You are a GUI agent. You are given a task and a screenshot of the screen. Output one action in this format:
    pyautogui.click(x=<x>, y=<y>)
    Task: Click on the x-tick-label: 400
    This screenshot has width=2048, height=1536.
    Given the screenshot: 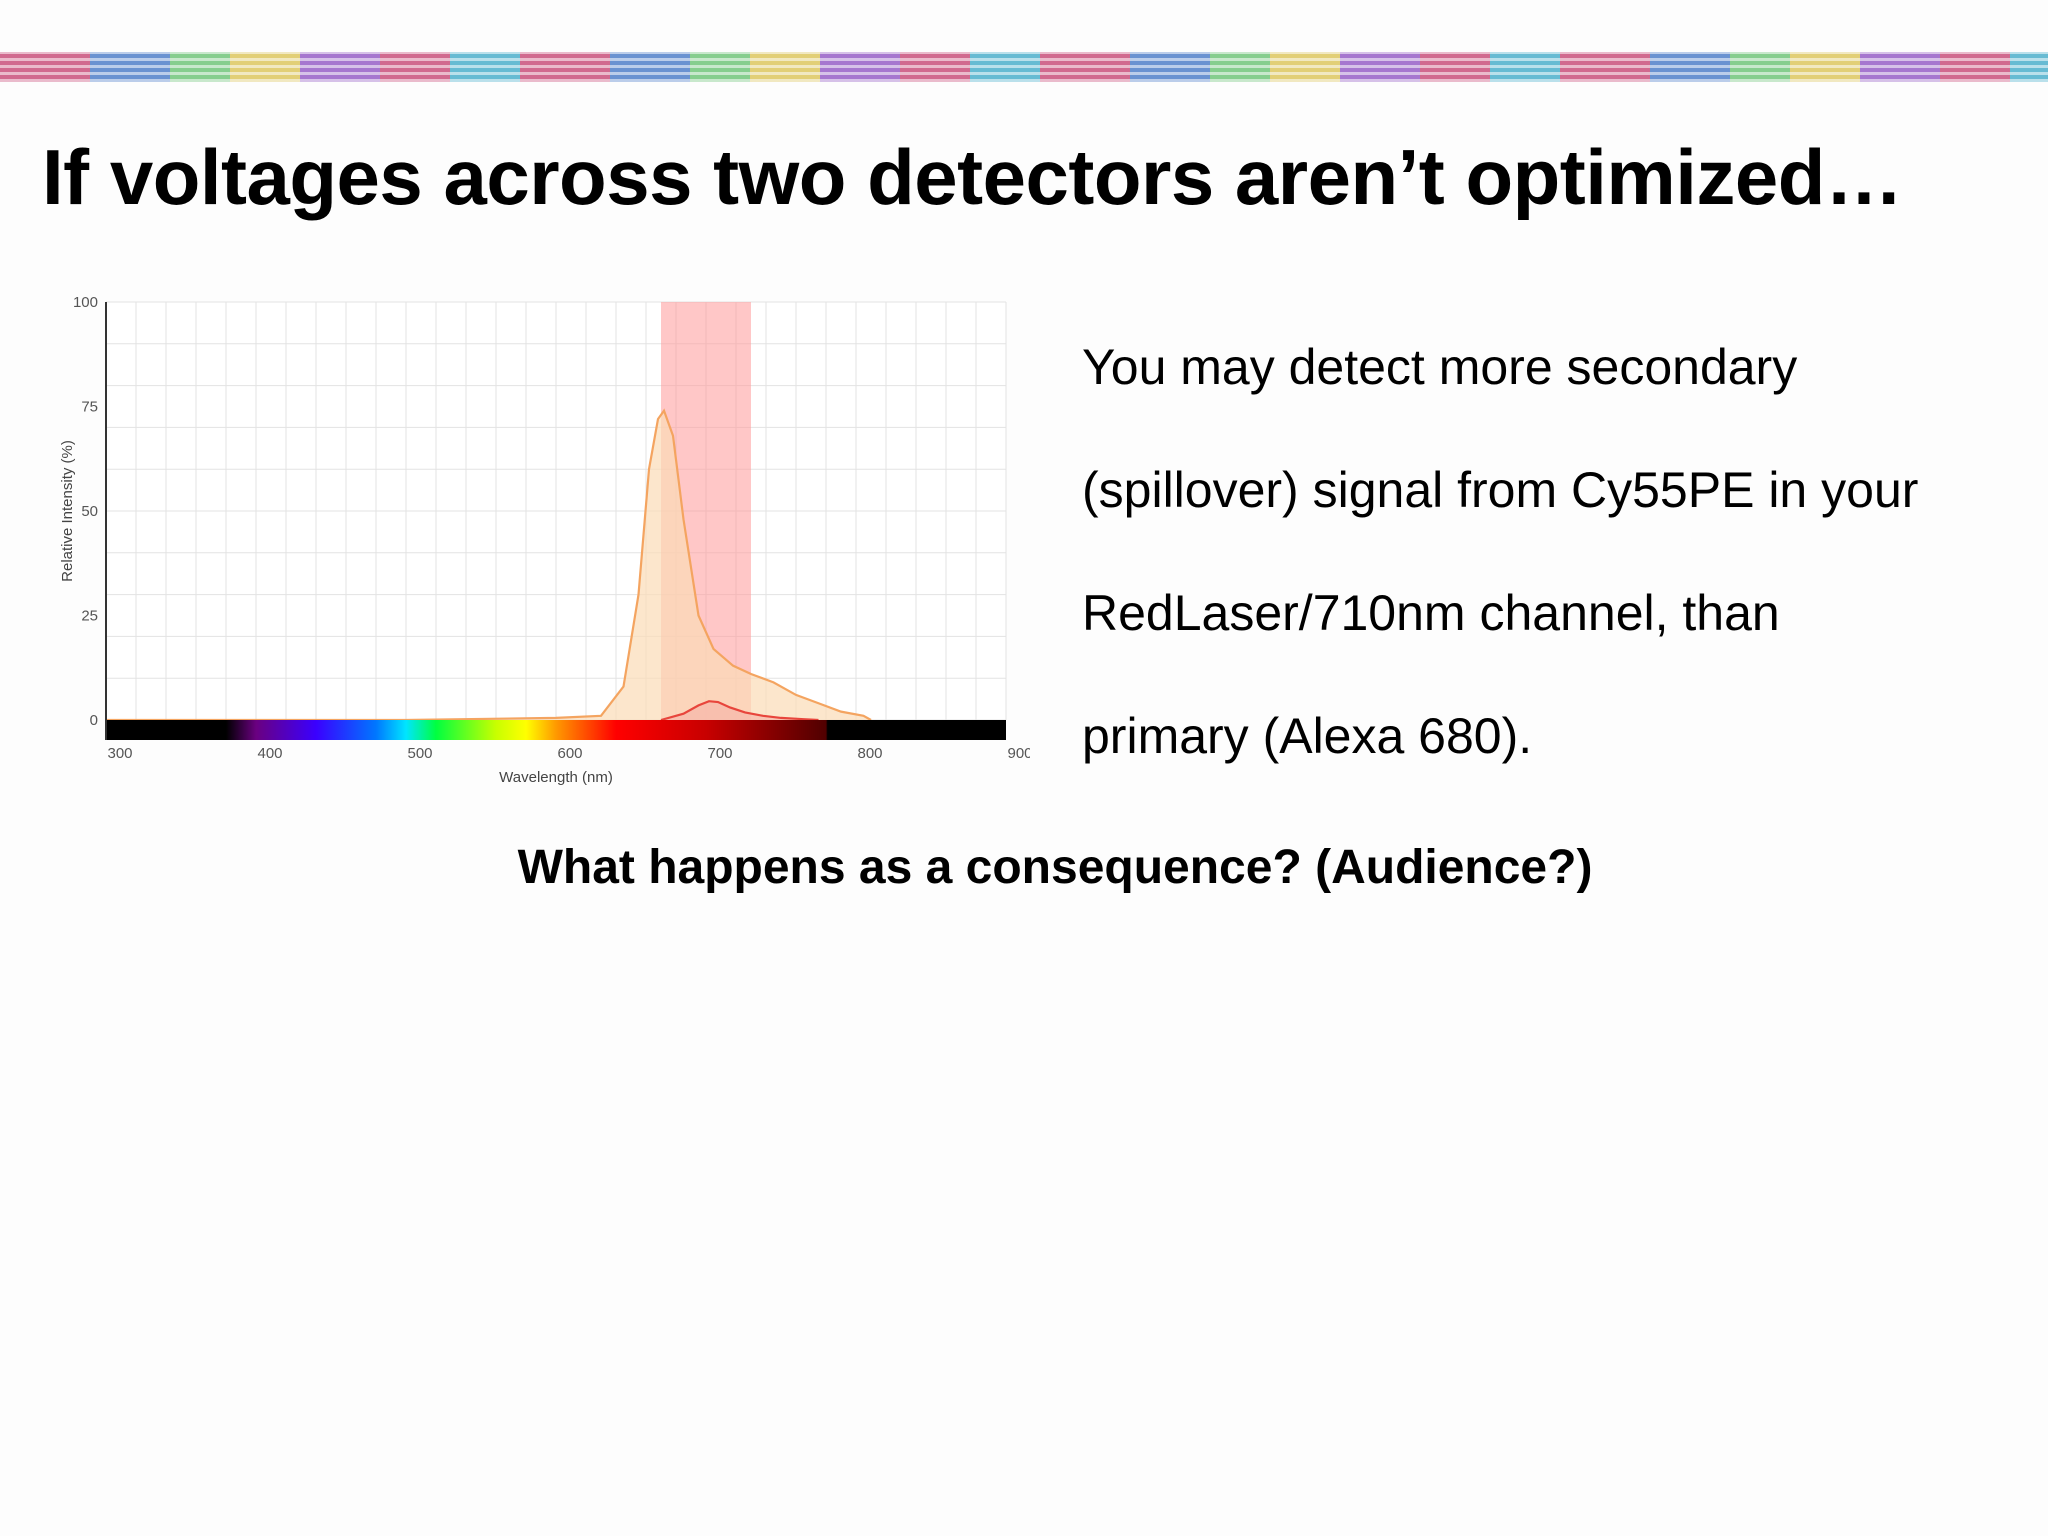 What is the action you would take?
    pyautogui.click(x=269, y=753)
    